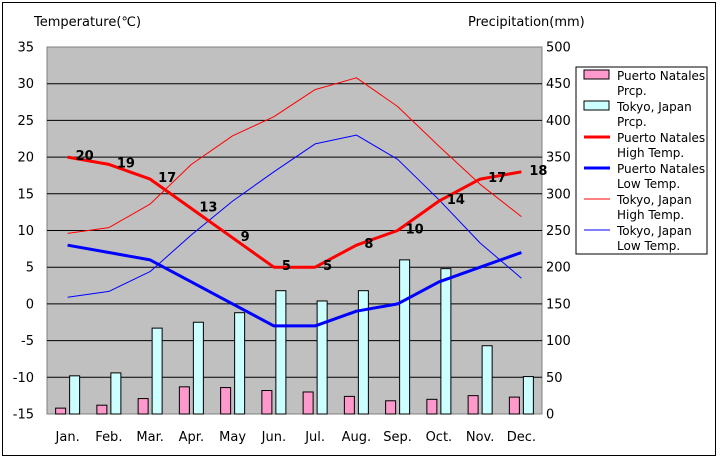 This screenshot has height=460, width=720. Describe the element at coordinates (538, 171) in the screenshot. I see `data-label: 18` at that location.